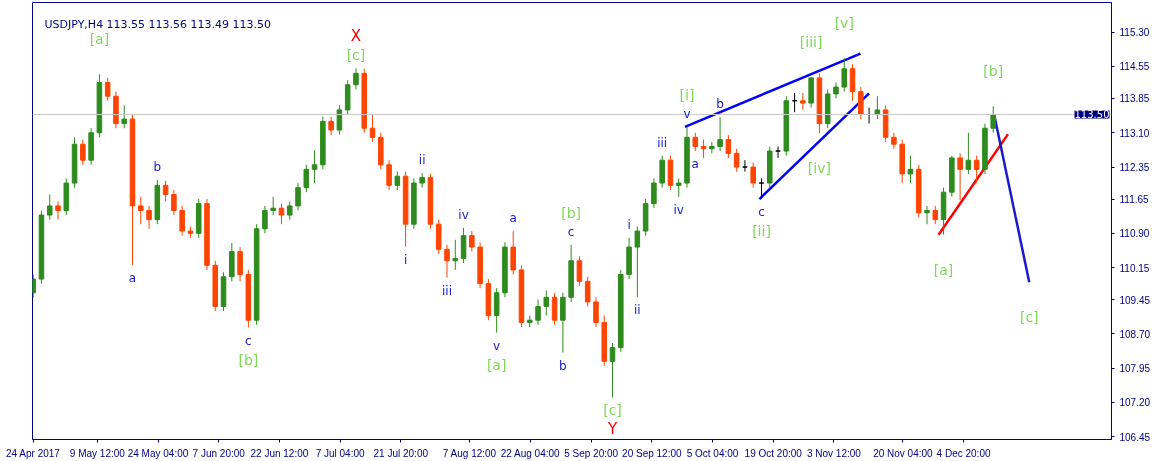 This screenshot has height=461, width=1155. Describe the element at coordinates (1134, 200) in the screenshot. I see `y-tick-label: 111.65` at that location.